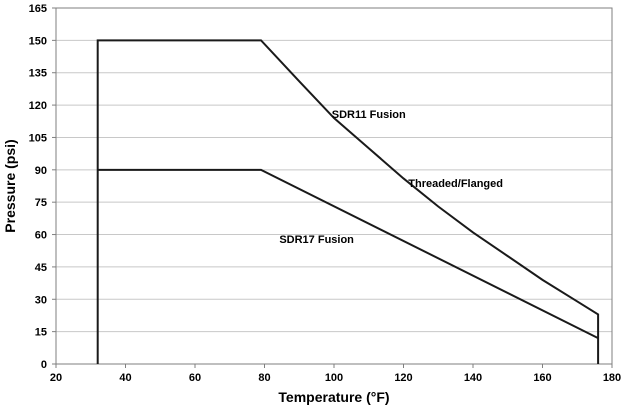 Image resolution: width=628 pixels, height=410 pixels. What do you see at coordinates (473, 378) in the screenshot?
I see `x-tick-label-140: 140` at bounding box center [473, 378].